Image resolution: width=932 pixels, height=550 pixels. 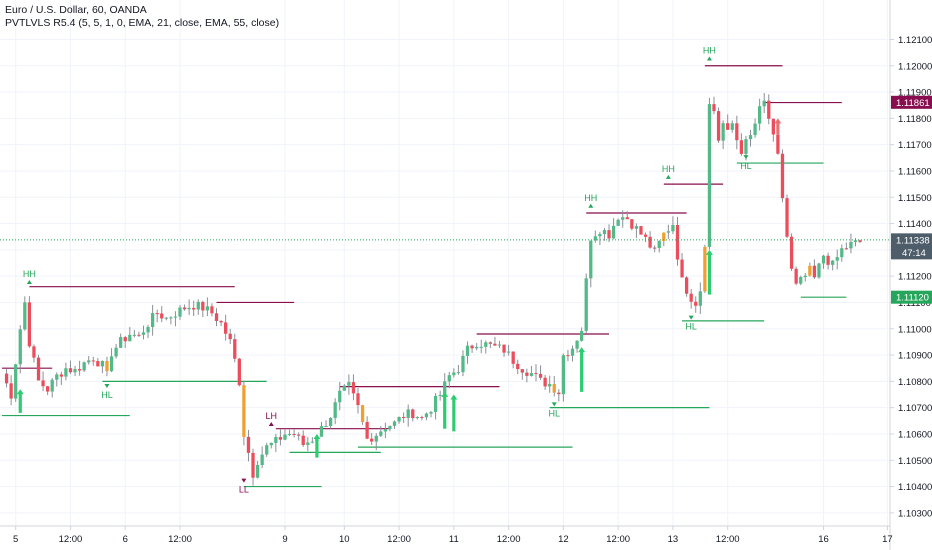 I want to click on price-tick-label: 1.11500, so click(x=915, y=198).